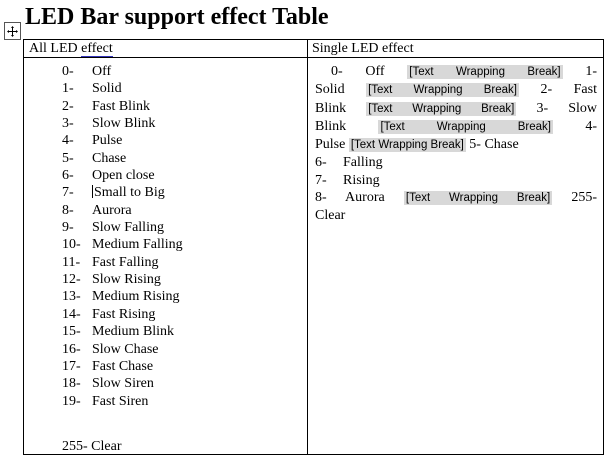 Image resolution: width=613 pixels, height=476 pixels. What do you see at coordinates (107, 141) in the screenshot?
I see `effect-name: Pulse` at bounding box center [107, 141].